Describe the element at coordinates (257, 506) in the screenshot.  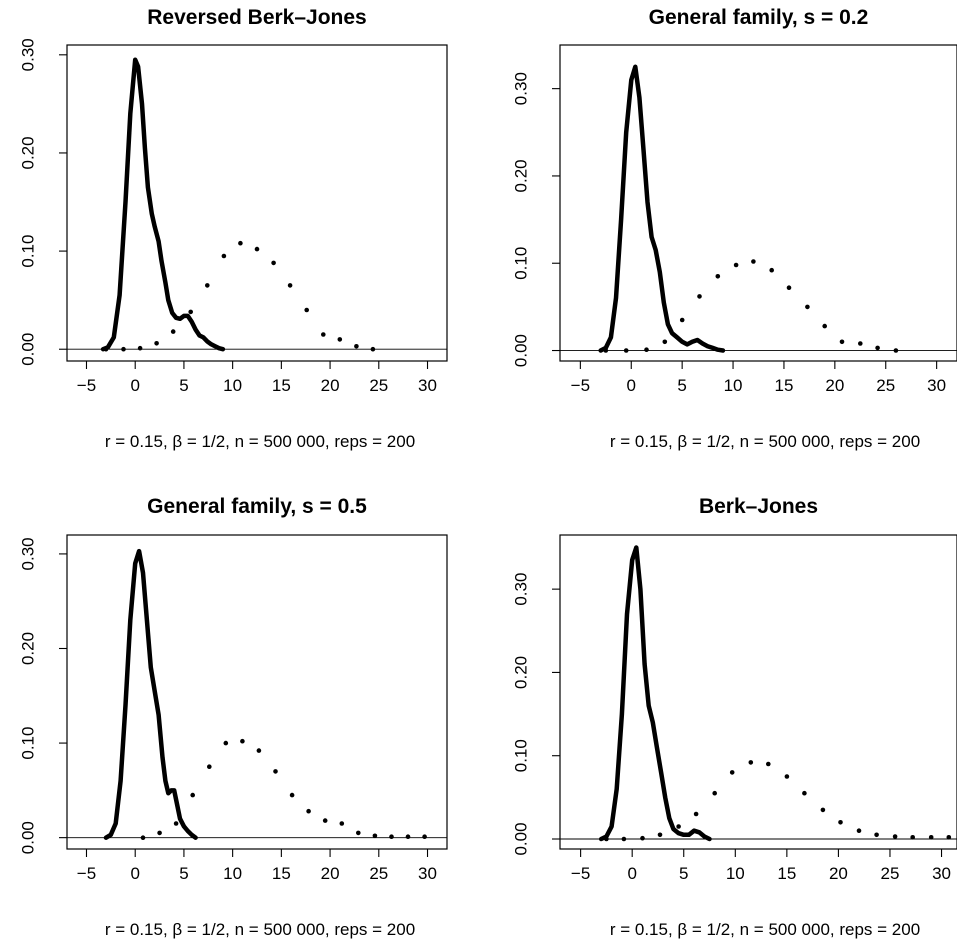
I see `panel-title: General family, s = 0.5` at that location.